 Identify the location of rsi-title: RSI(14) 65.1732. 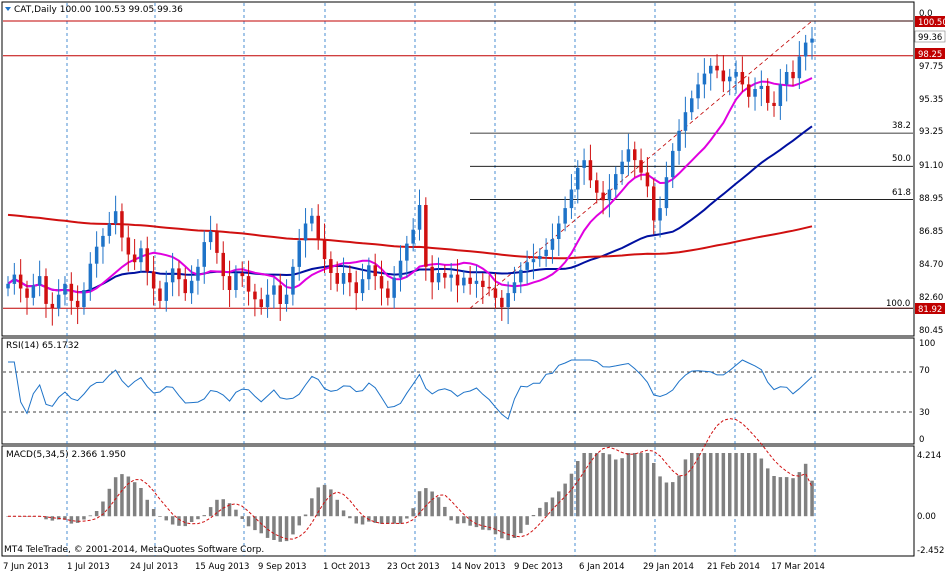
(42, 346).